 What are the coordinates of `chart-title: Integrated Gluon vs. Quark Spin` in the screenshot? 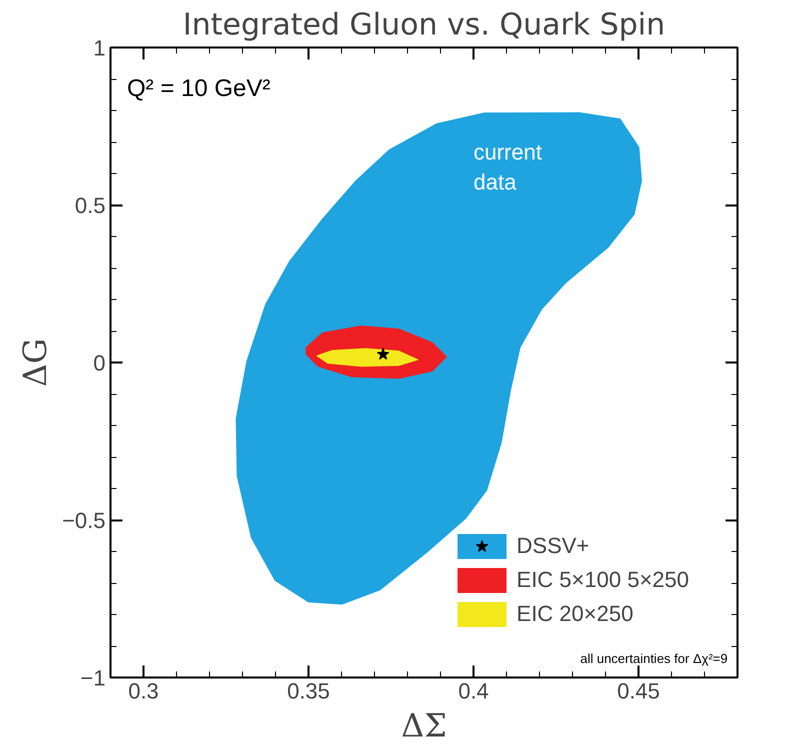 It's located at (424, 25).